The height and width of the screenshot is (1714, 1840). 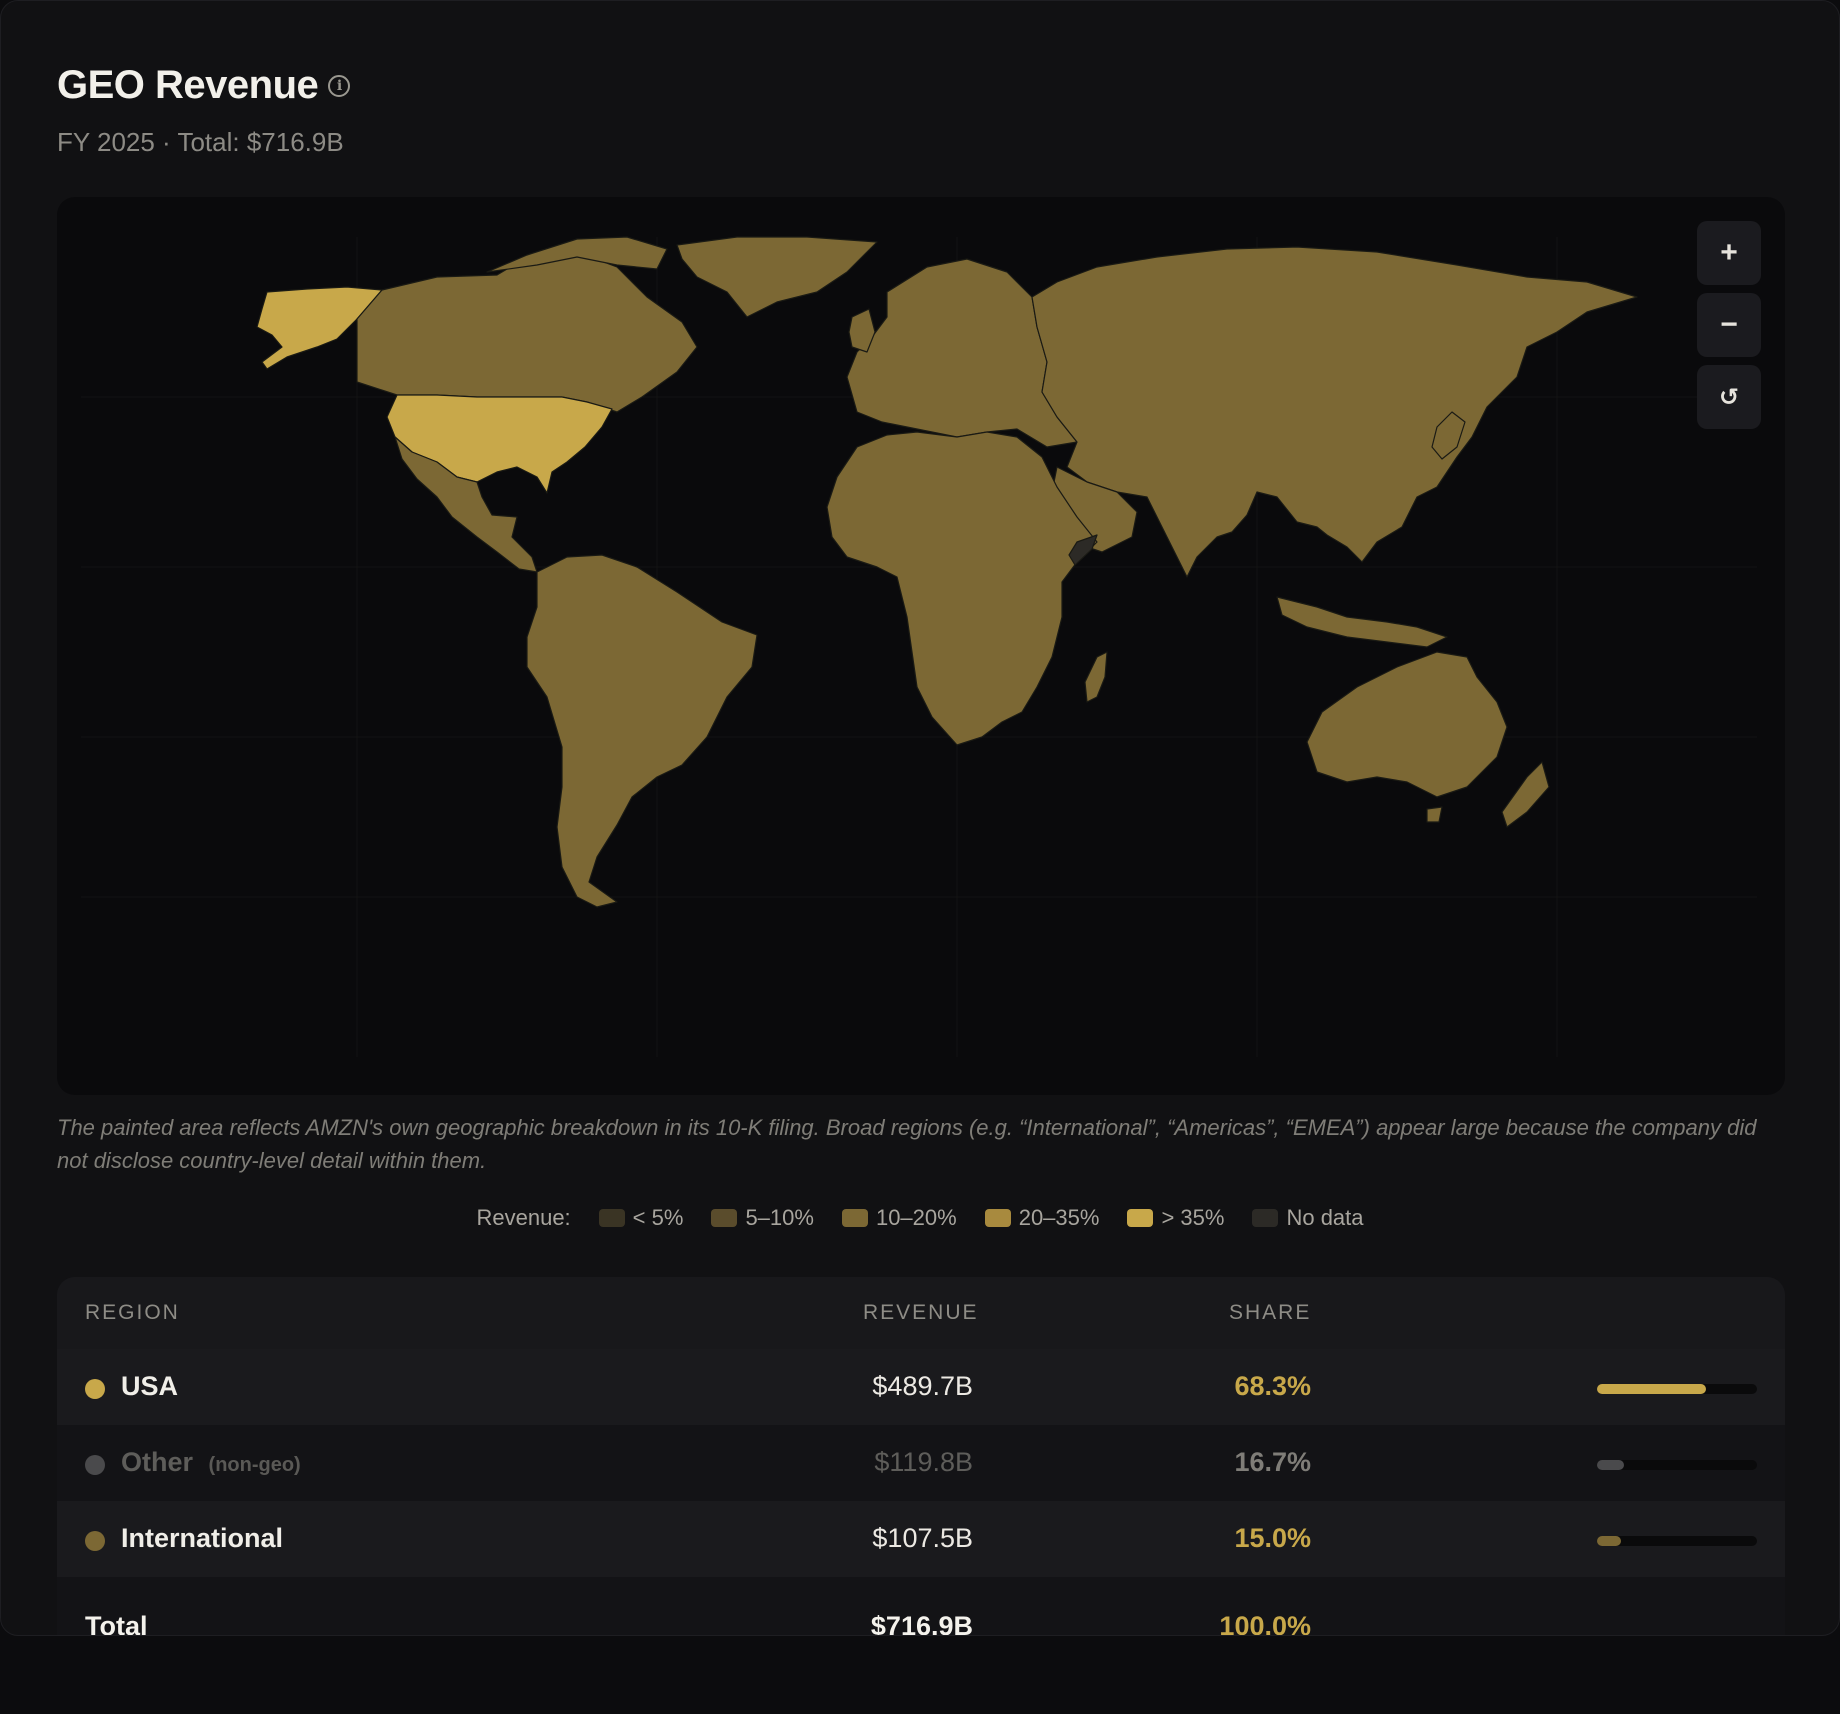 I want to click on legend-label: Revenue:, so click(x=523, y=1217).